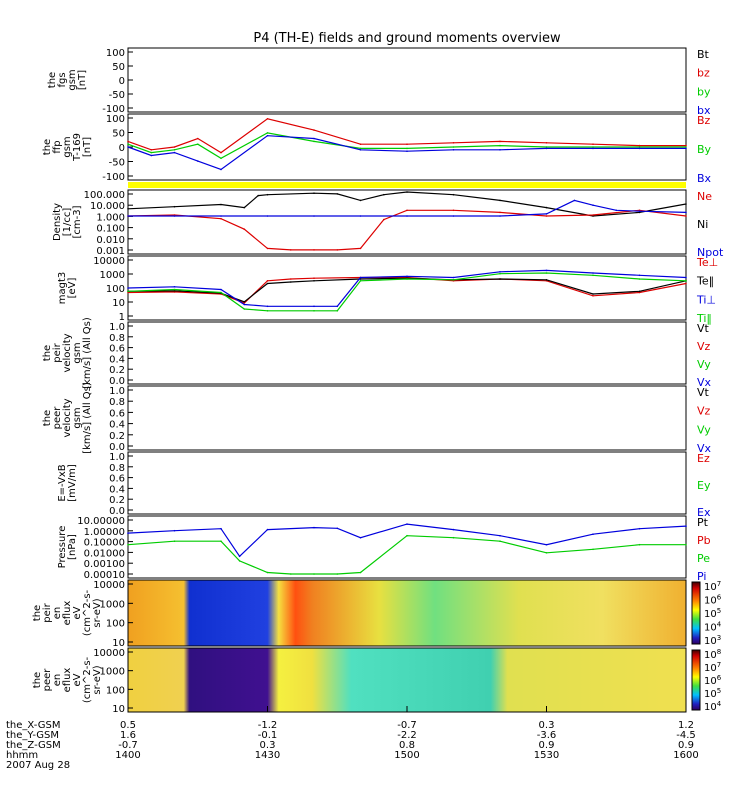  What do you see at coordinates (117, 338) in the screenshot?
I see `ytick-label: 0.8` at bounding box center [117, 338].